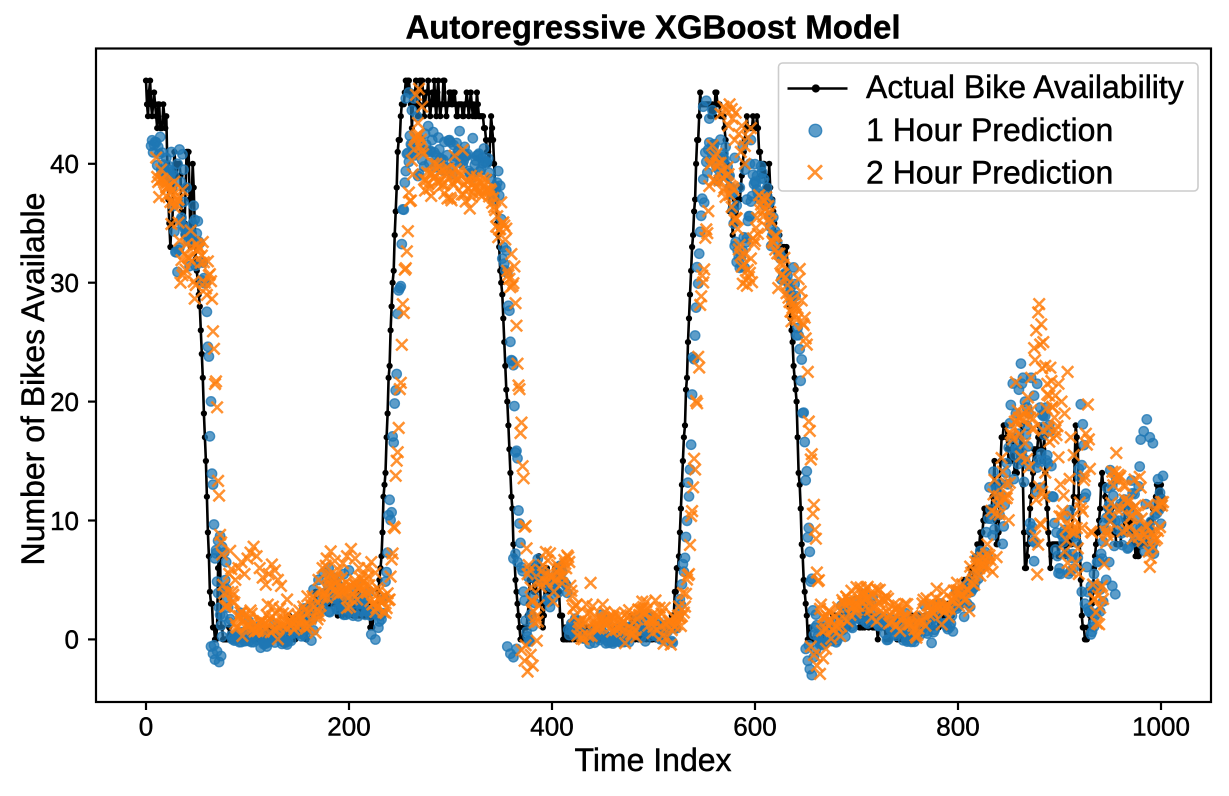 This screenshot has width=1229, height=796. What do you see at coordinates (1025, 87) in the screenshot?
I see `svg-text: Actual Bike Availability` at bounding box center [1025, 87].